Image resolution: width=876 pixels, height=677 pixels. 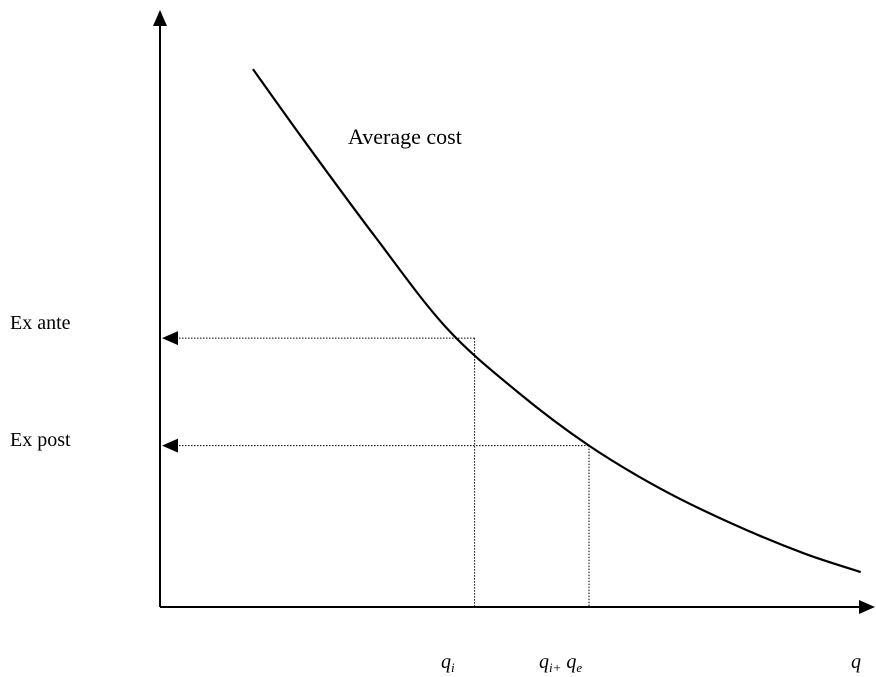 I want to click on series-label-average-cost: Average cost, so click(x=405, y=136).